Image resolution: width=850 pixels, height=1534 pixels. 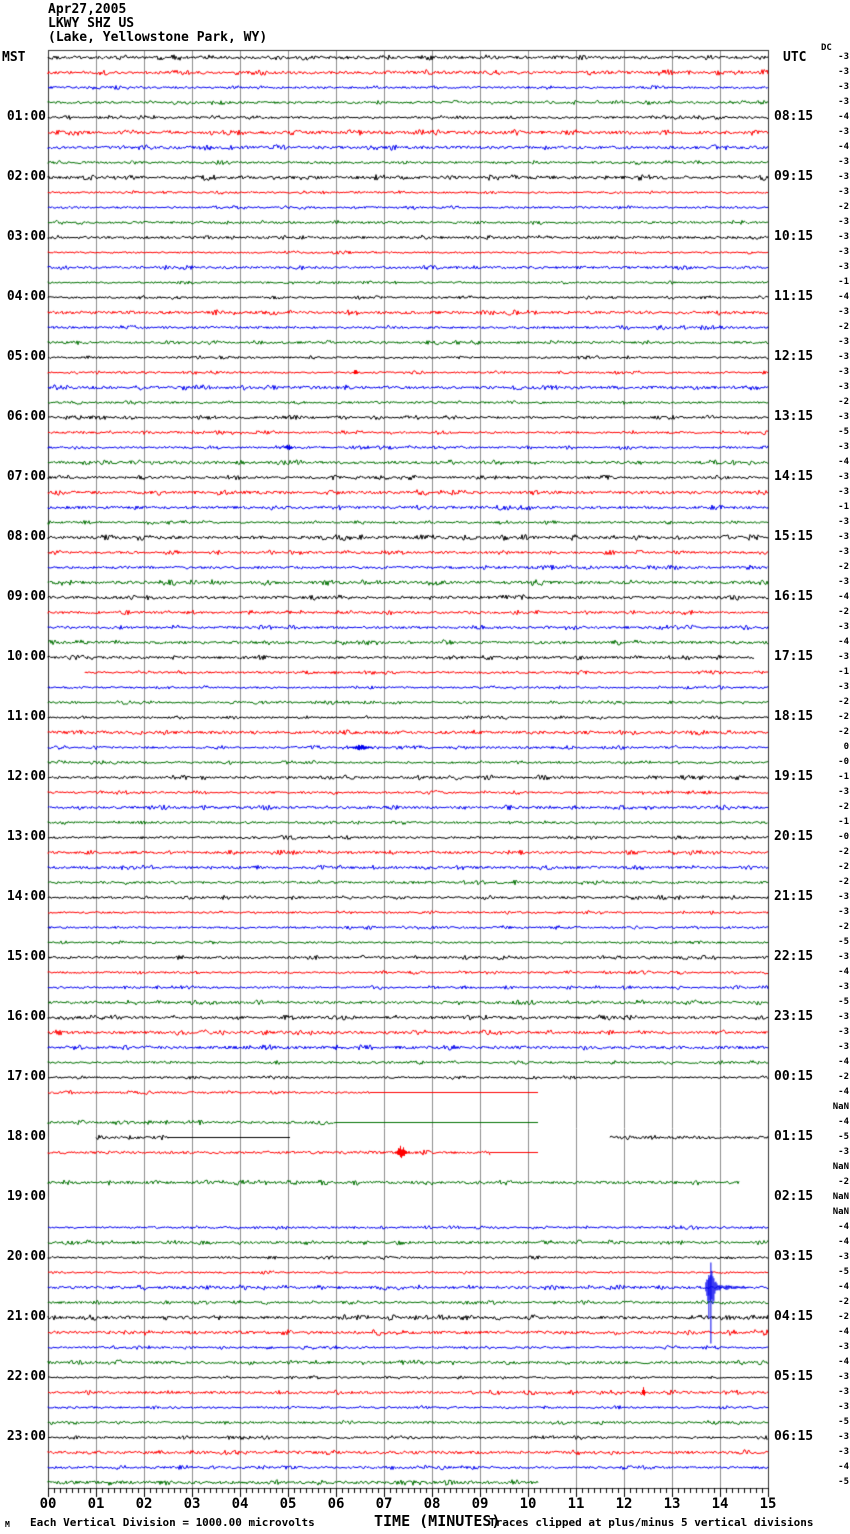 I want to click on mst-hour-label: 06:00, so click(x=26, y=416).